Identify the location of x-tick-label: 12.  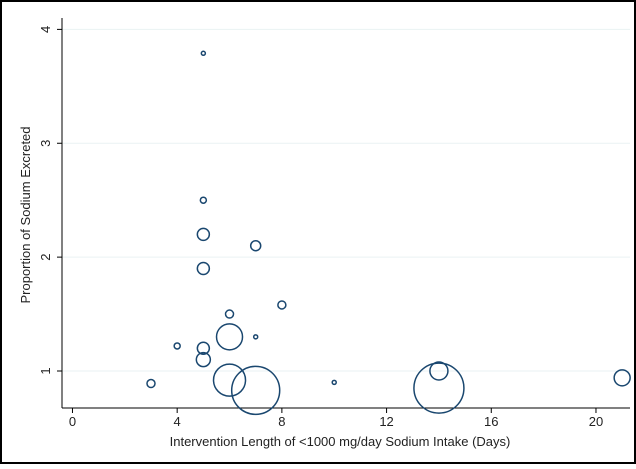
(386, 421).